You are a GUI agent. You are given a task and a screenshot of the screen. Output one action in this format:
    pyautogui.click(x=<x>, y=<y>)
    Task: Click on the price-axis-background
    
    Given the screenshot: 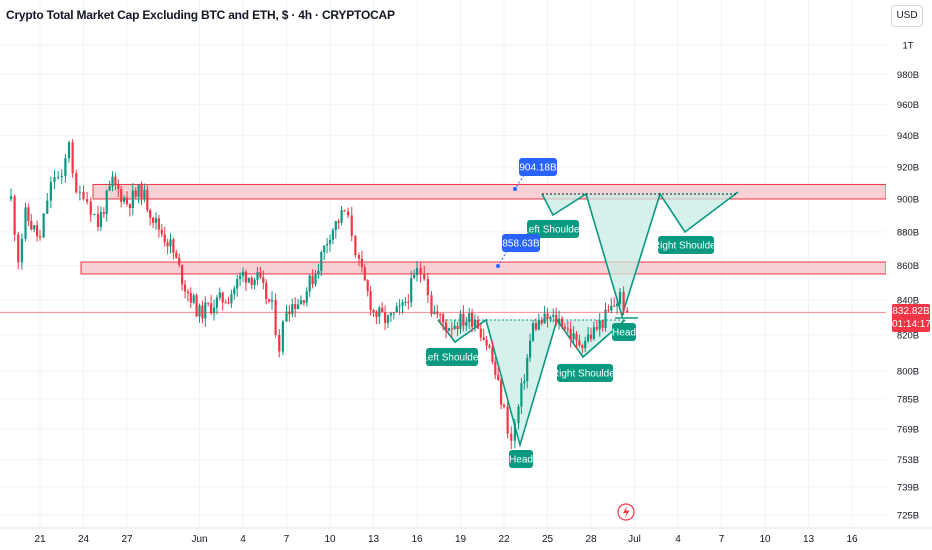 What is the action you would take?
    pyautogui.click(x=909, y=264)
    